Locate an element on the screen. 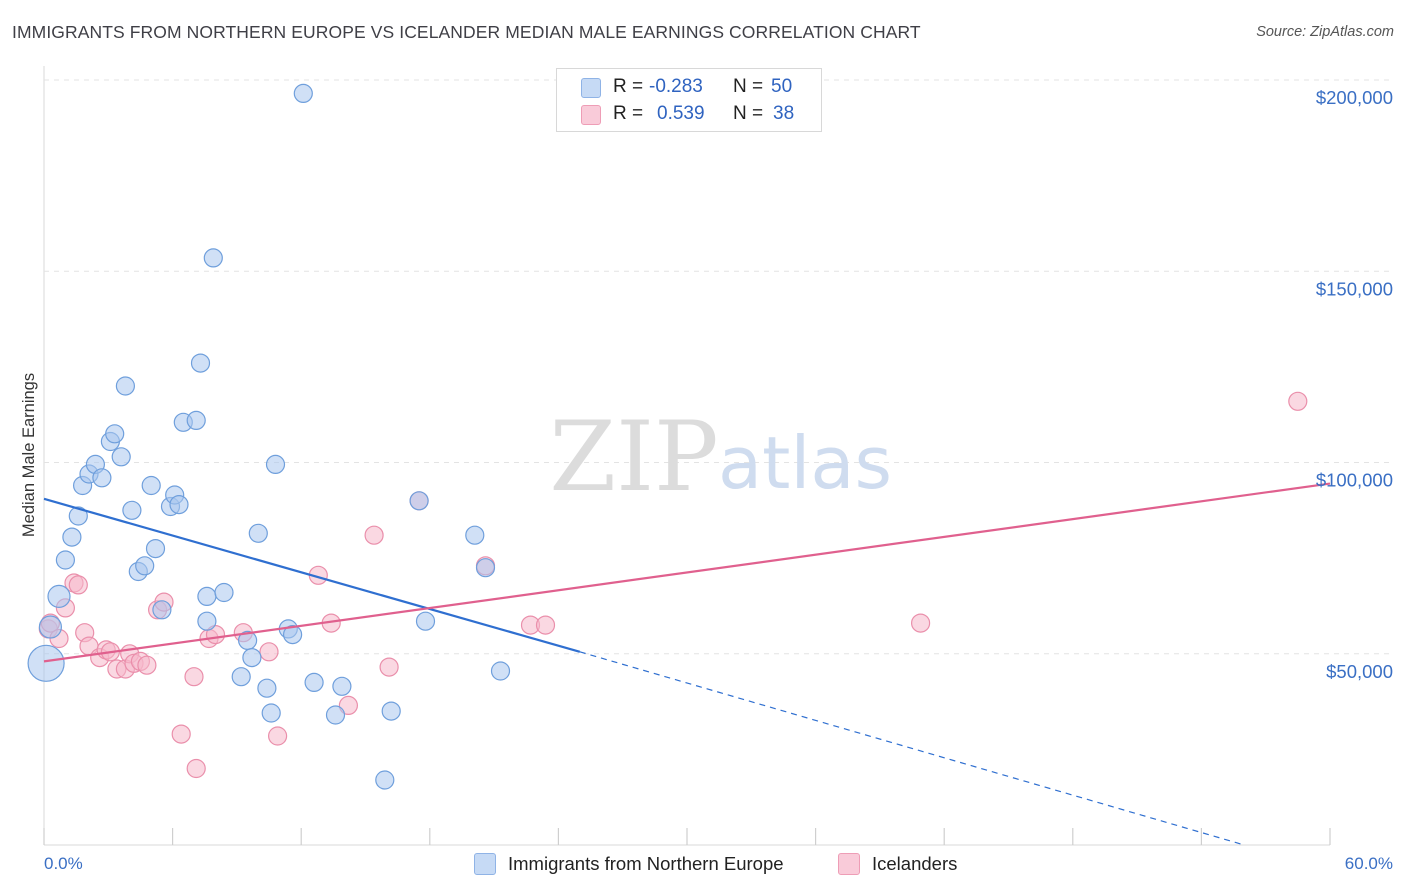 The height and width of the screenshot is (892, 1406). watermark-zip: ZIP is located at coordinates (633, 457).